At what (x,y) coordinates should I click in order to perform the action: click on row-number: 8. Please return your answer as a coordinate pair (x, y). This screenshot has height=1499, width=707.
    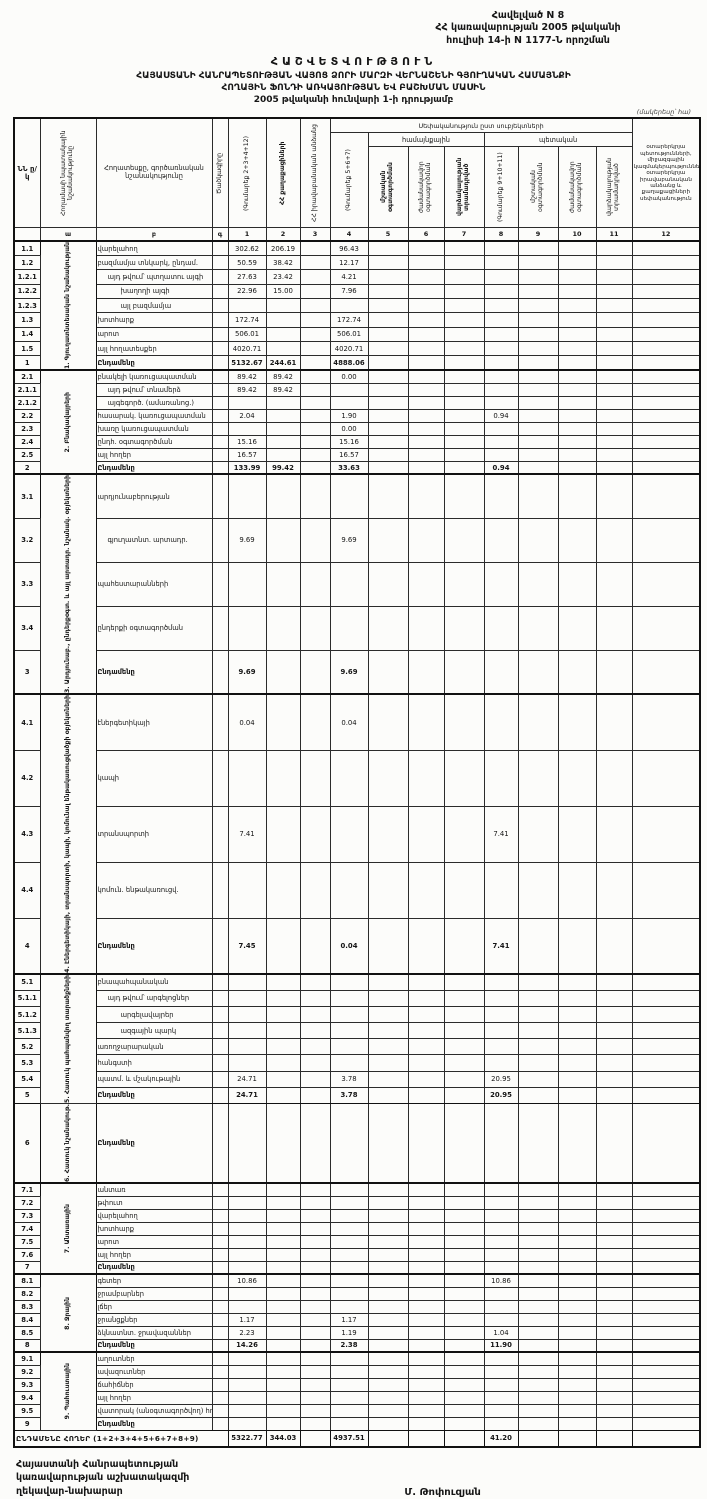
    Looking at the image, I should click on (27, 1345).